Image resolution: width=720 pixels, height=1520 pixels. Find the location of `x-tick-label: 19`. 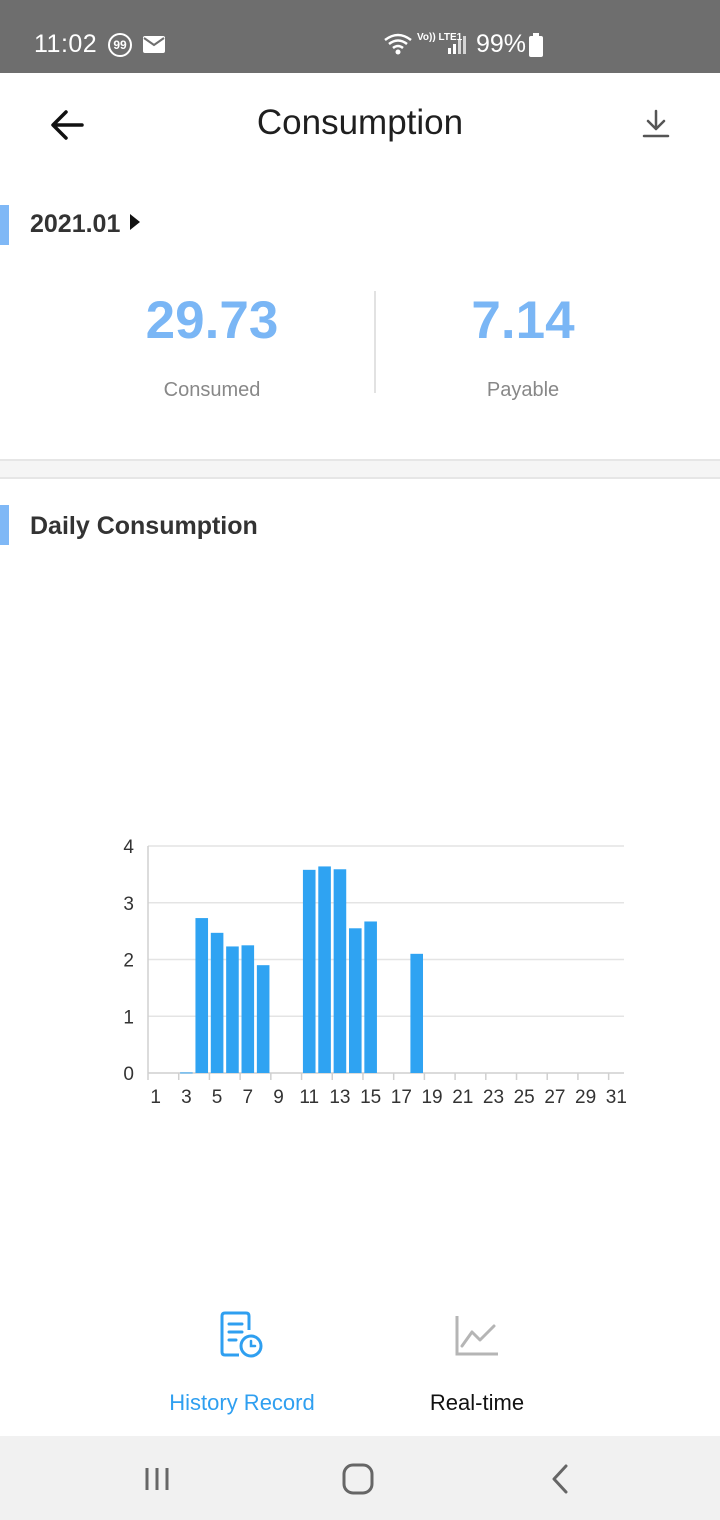

x-tick-label: 19 is located at coordinates (431, 1097).